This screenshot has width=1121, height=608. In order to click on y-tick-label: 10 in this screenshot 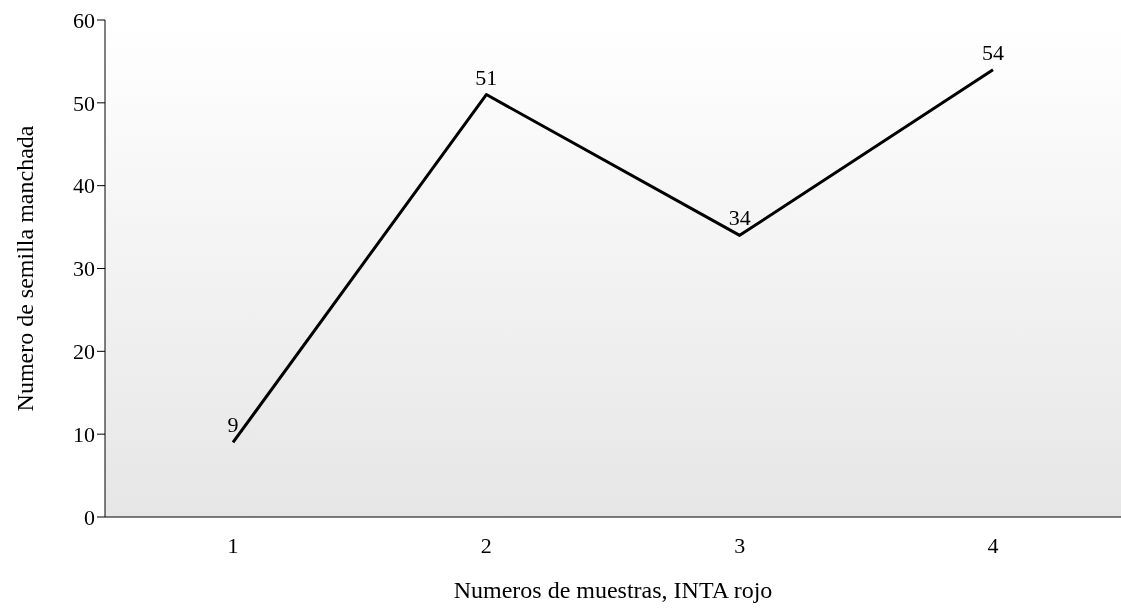, I will do `click(84, 434)`.